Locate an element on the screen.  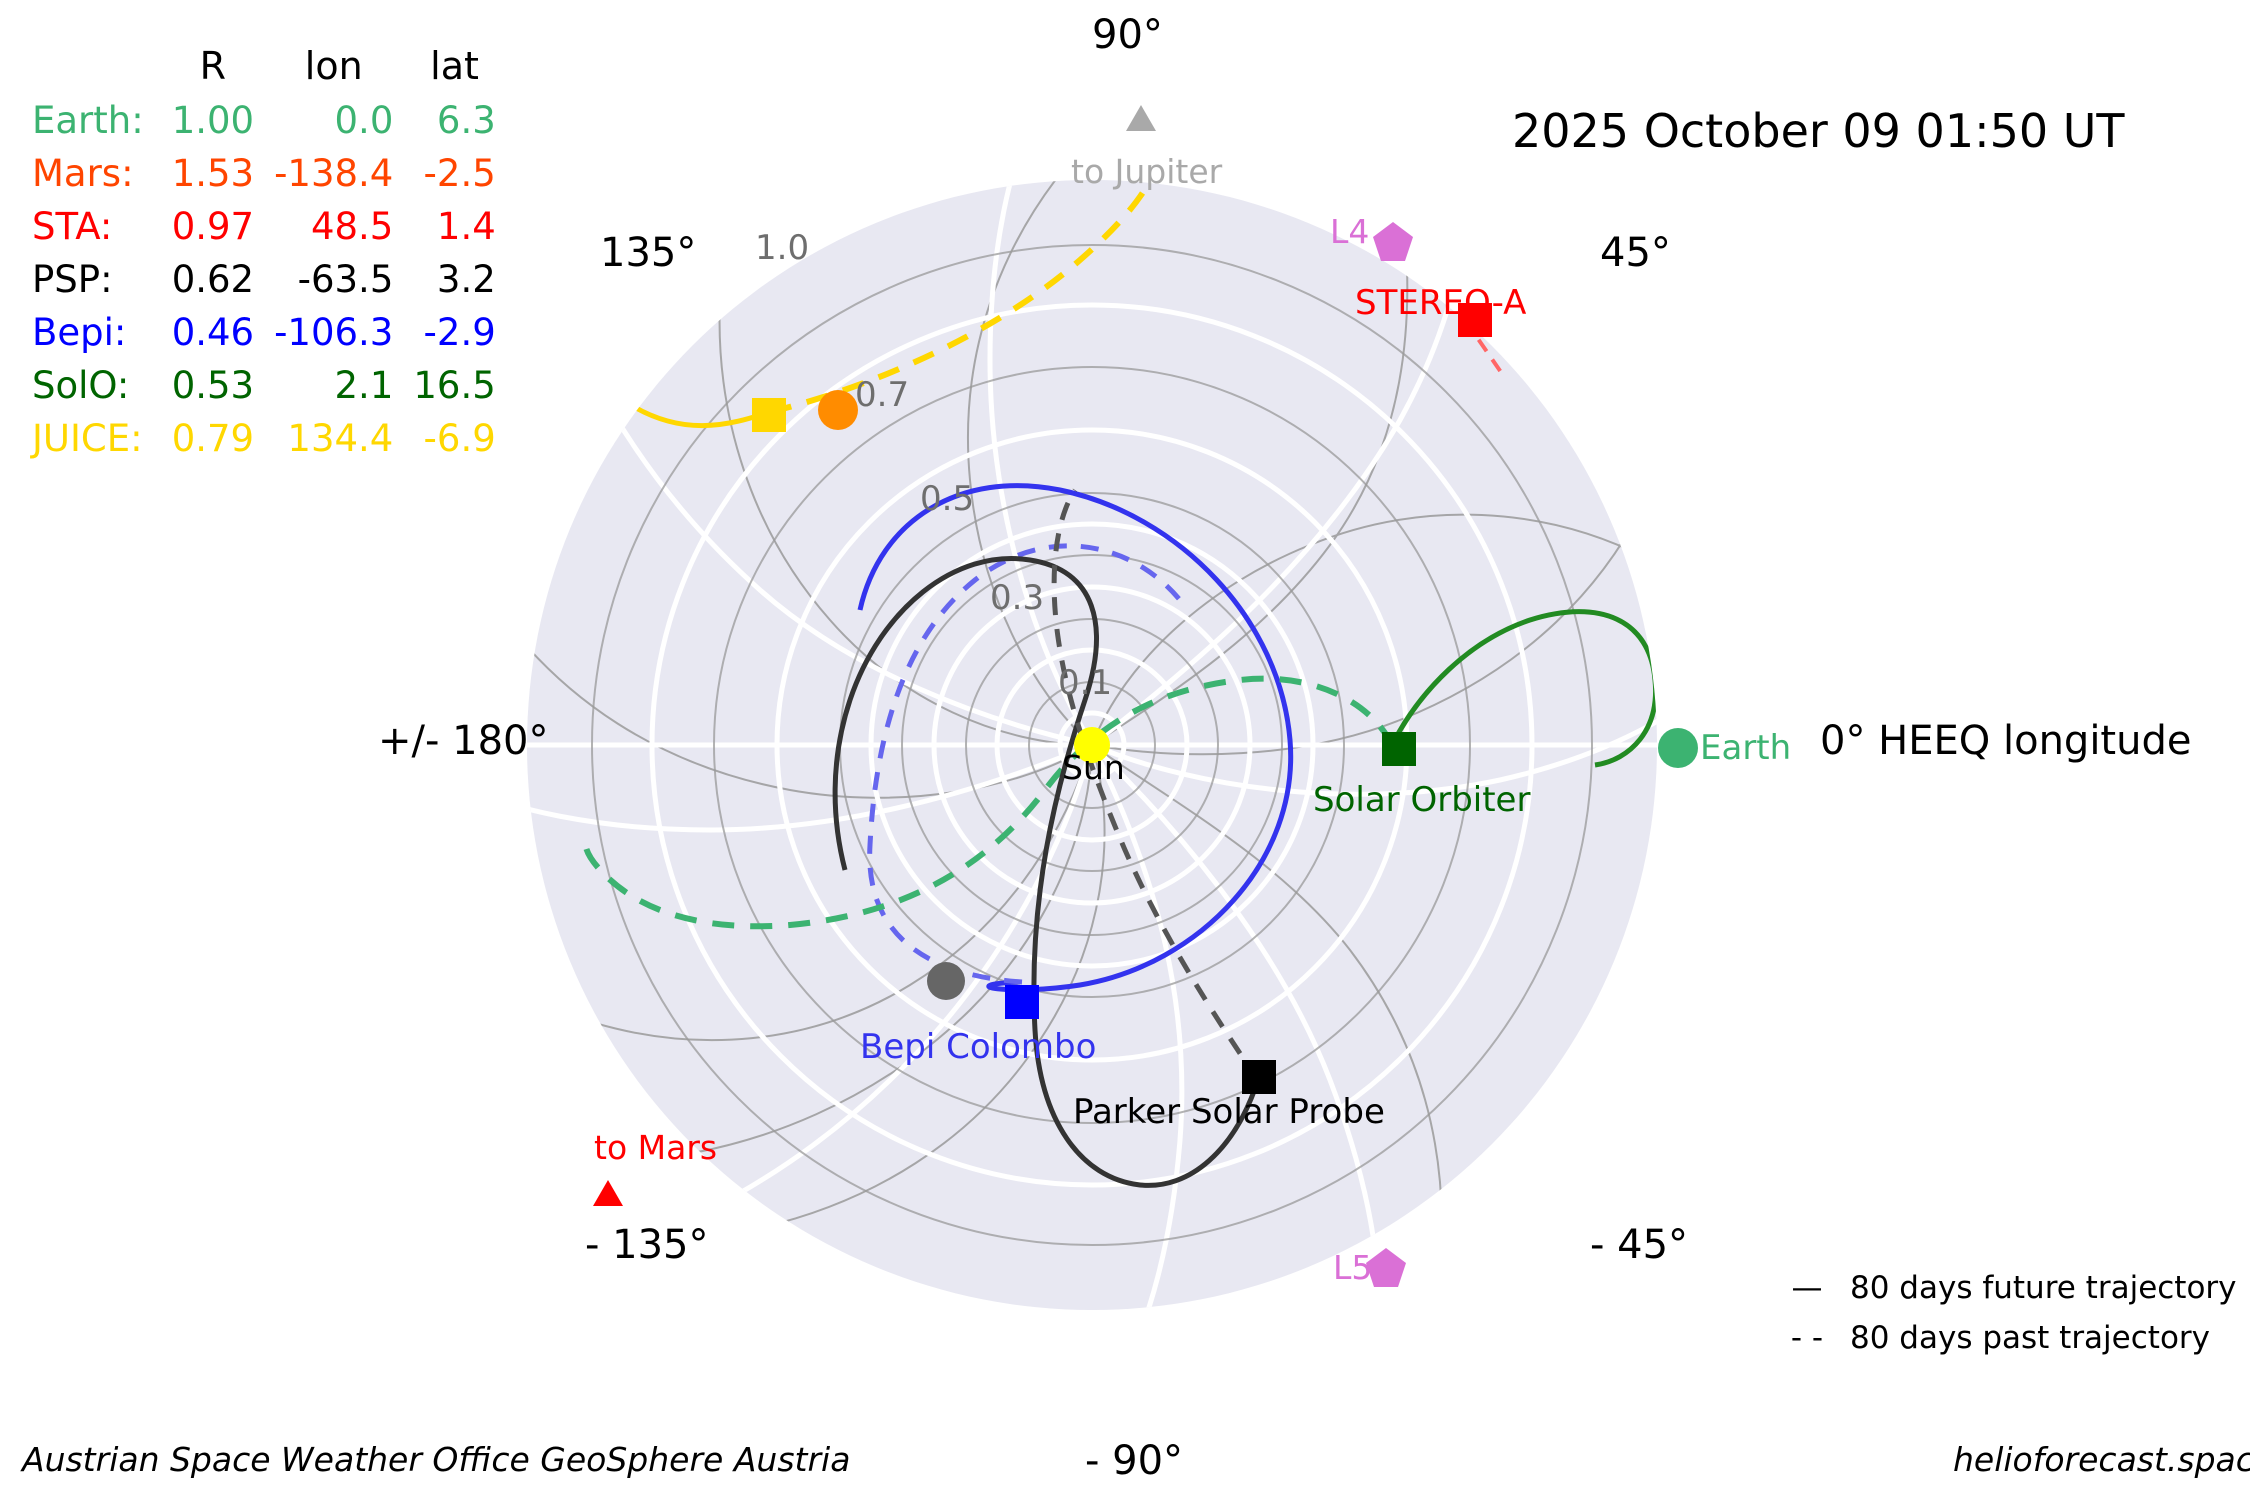
marker-to-mars is located at coordinates (608, 1193).